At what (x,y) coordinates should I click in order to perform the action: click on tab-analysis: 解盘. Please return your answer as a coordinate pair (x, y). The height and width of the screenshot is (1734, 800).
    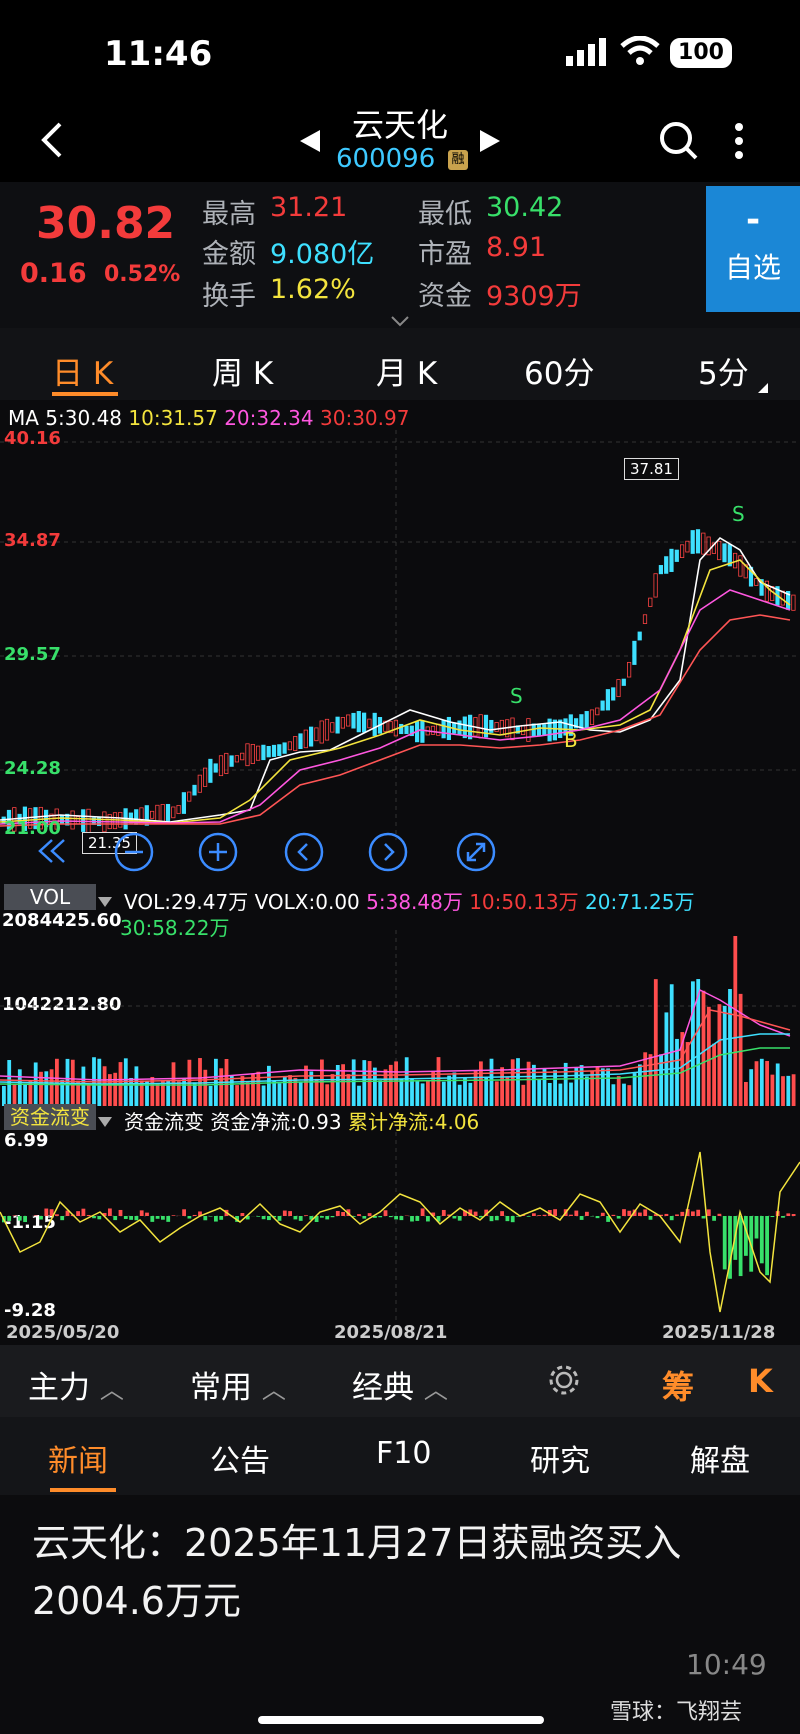
    Looking at the image, I should click on (720, 1461).